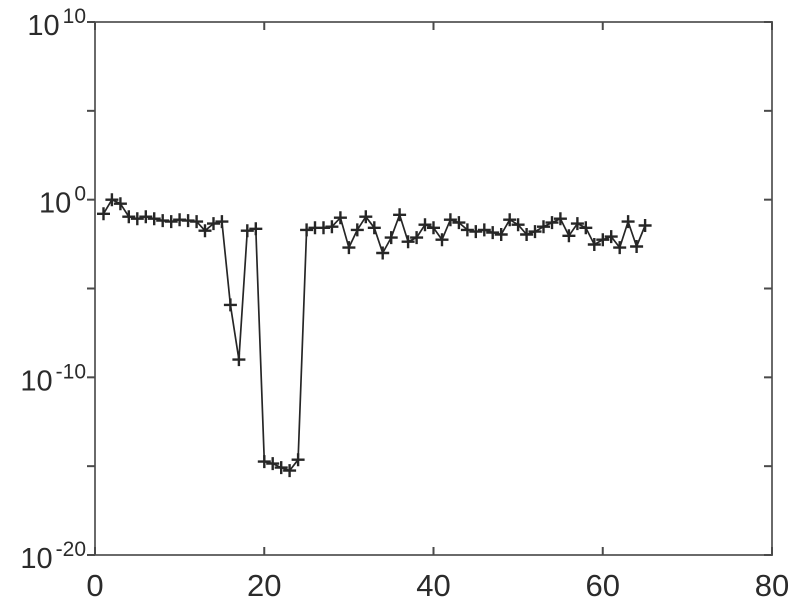  I want to click on y-tick-label-exponent: -20, so click(71, 549).